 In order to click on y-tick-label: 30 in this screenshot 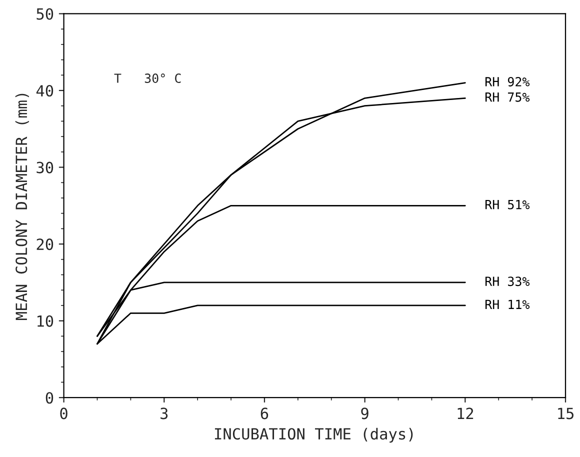, I will do `click(45, 168)`.